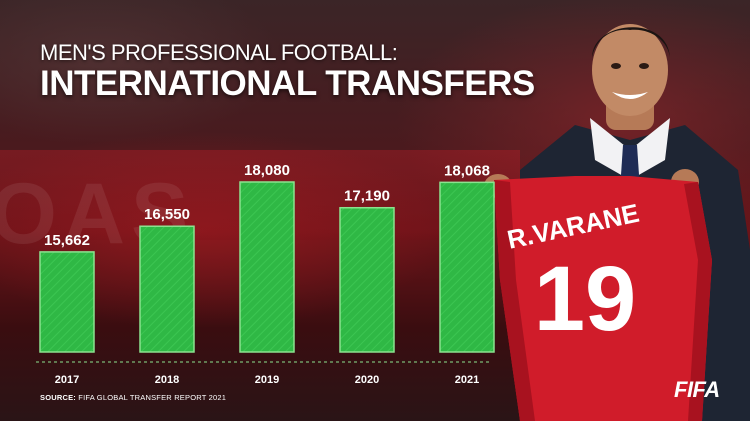 The height and width of the screenshot is (421, 750). Describe the element at coordinates (585, 299) in the screenshot. I see `jersey-number: 19` at that location.